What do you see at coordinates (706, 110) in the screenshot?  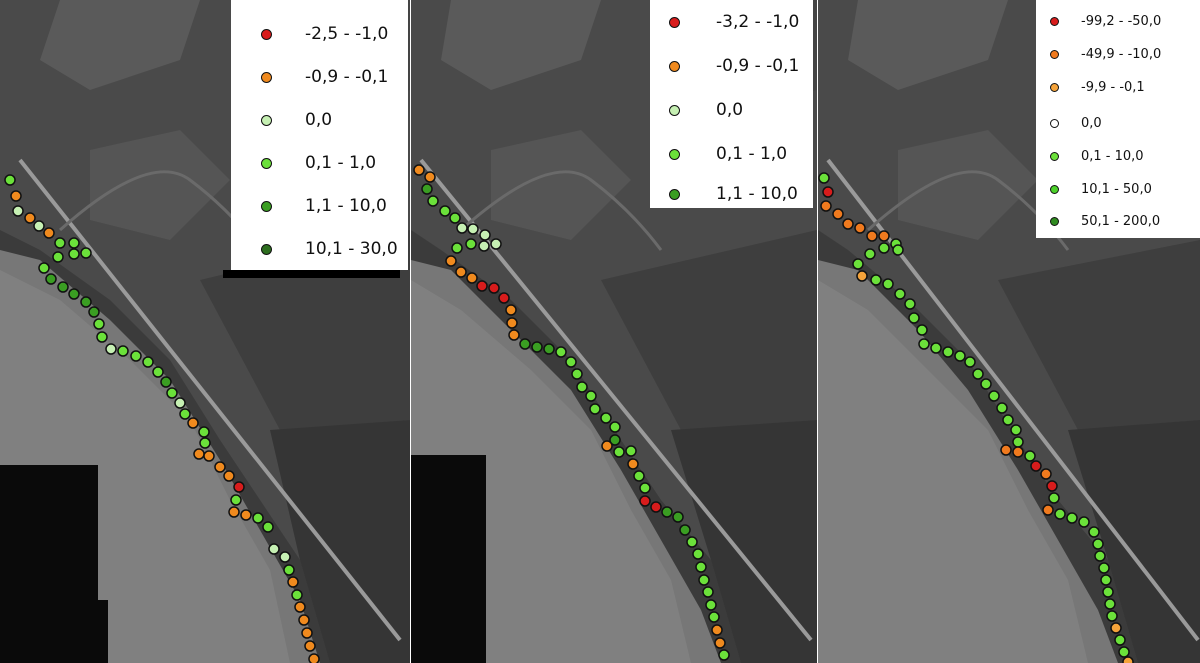 I see `legend-2-item: 0,0` at bounding box center [706, 110].